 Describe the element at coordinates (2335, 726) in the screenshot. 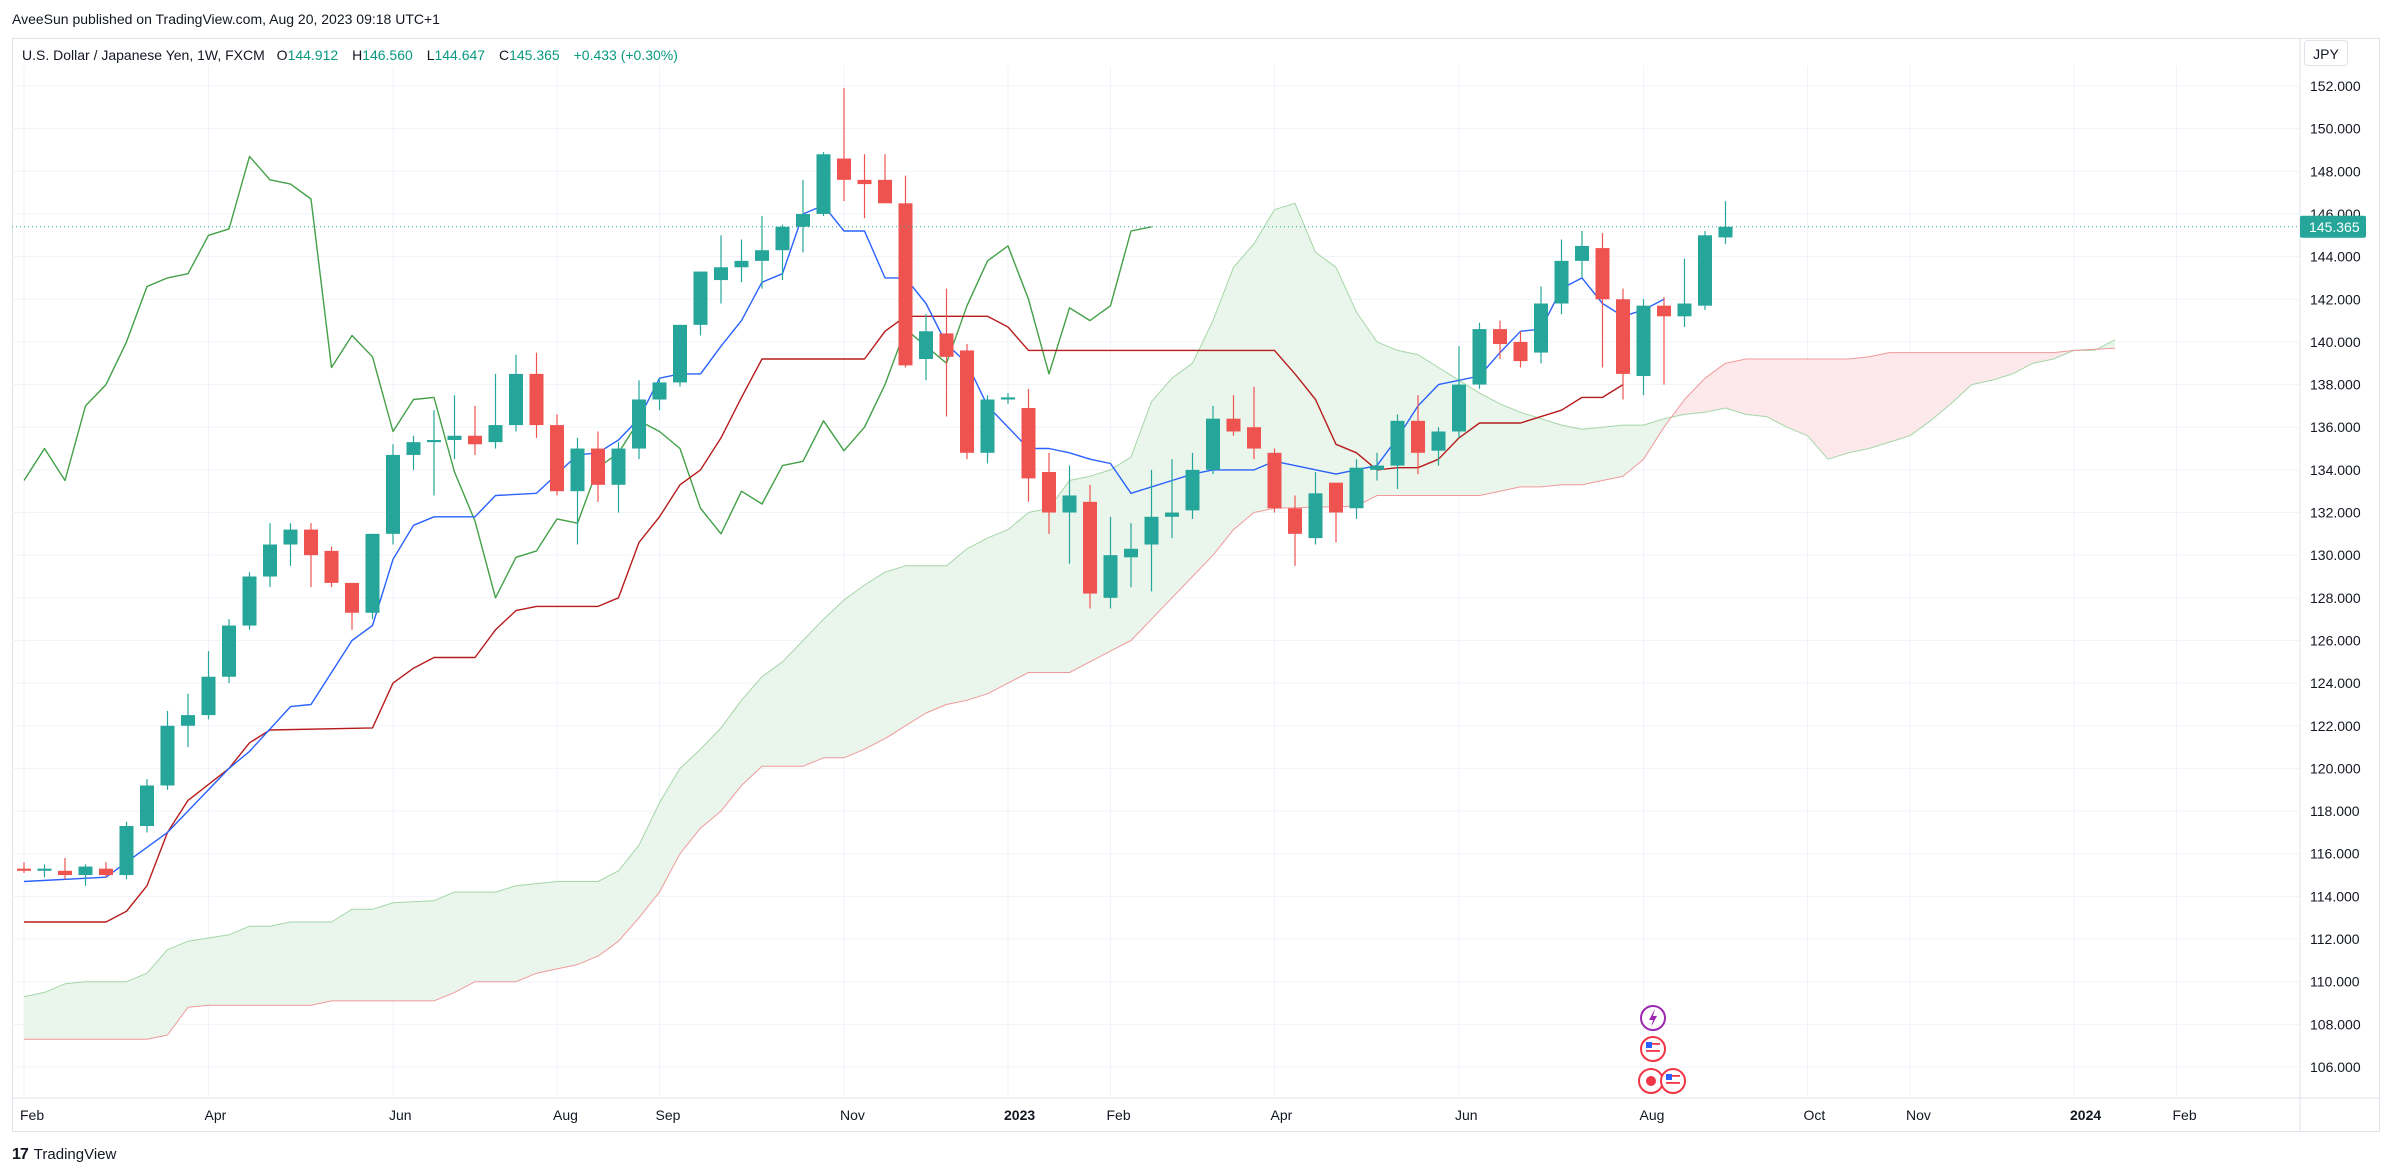

I see `y-tick-label: 122.000` at that location.